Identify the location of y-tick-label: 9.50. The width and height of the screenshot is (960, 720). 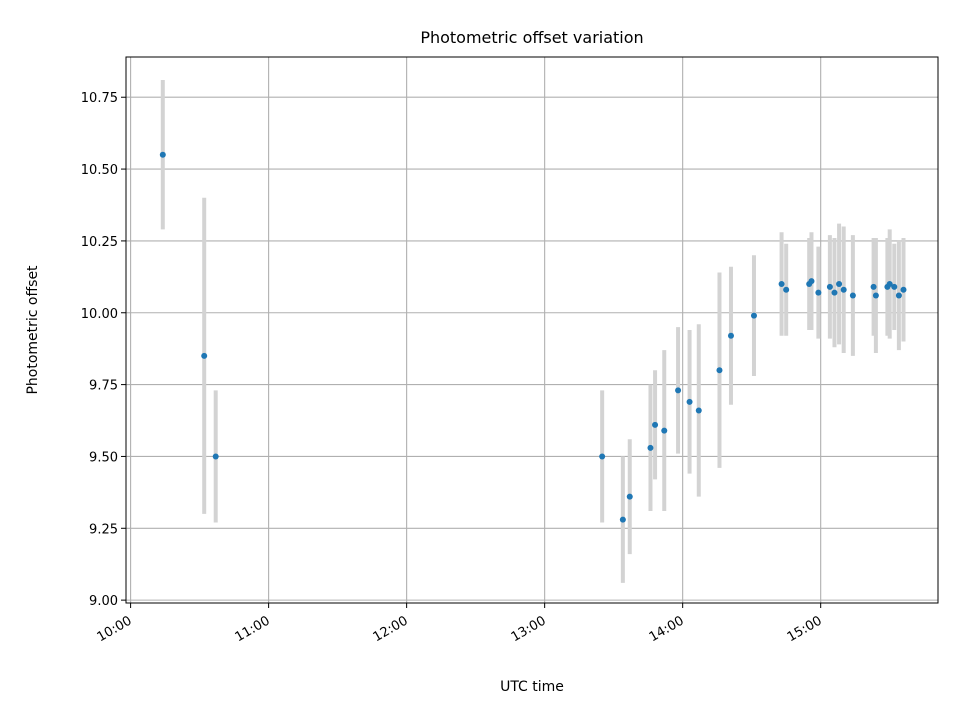
(103, 457).